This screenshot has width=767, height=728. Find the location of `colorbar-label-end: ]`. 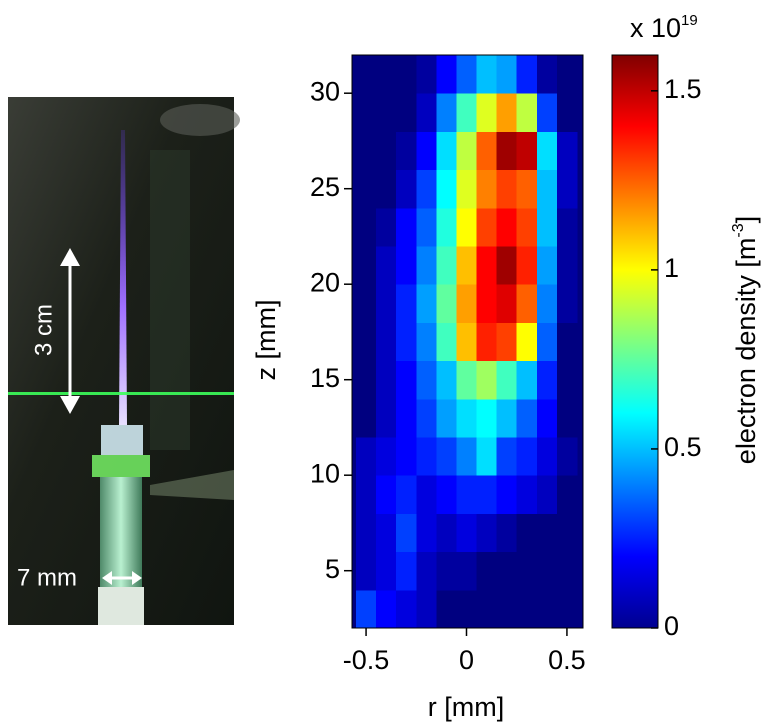

colorbar-label-end: ] is located at coordinates (746, 220).